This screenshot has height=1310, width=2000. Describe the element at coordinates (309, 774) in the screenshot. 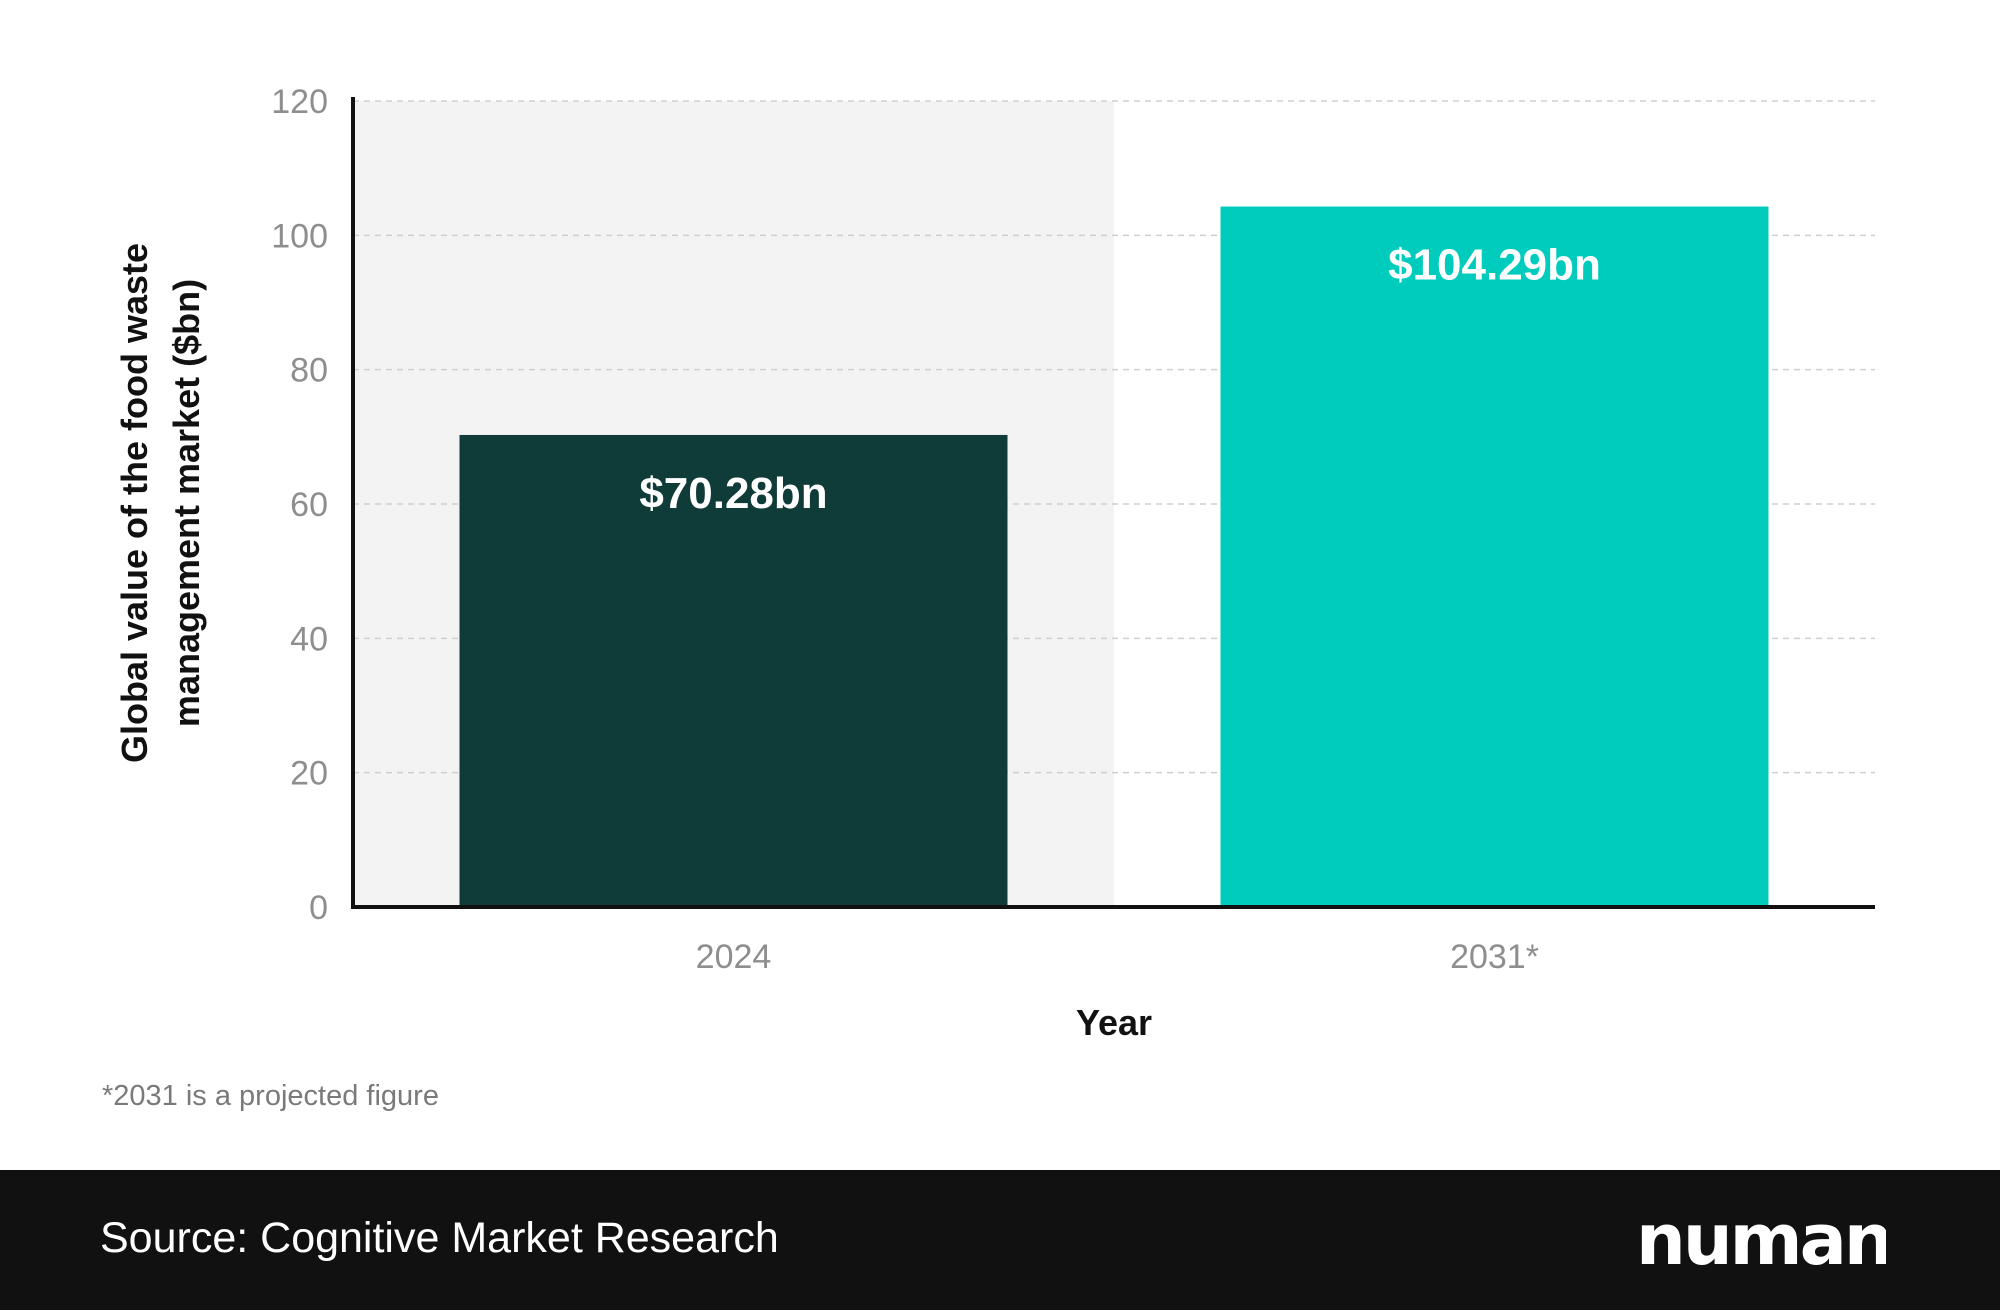

I see `y-tick-label: 20` at that location.